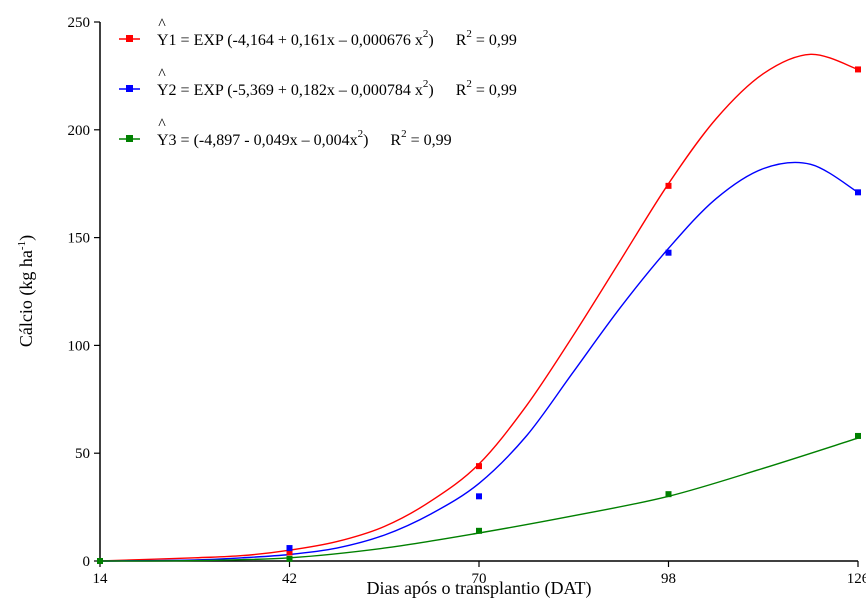 The width and height of the screenshot is (866, 600). Describe the element at coordinates (426, 84) in the screenshot. I see `legend-y2-sup: 2` at that location.